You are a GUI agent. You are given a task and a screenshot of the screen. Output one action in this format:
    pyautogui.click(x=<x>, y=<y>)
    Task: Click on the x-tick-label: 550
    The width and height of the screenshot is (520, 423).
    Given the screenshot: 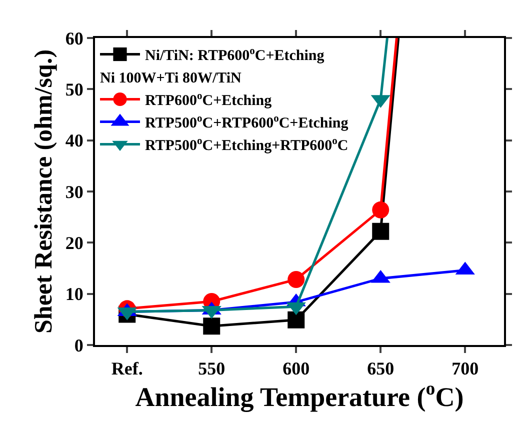 What is the action you would take?
    pyautogui.click(x=212, y=368)
    